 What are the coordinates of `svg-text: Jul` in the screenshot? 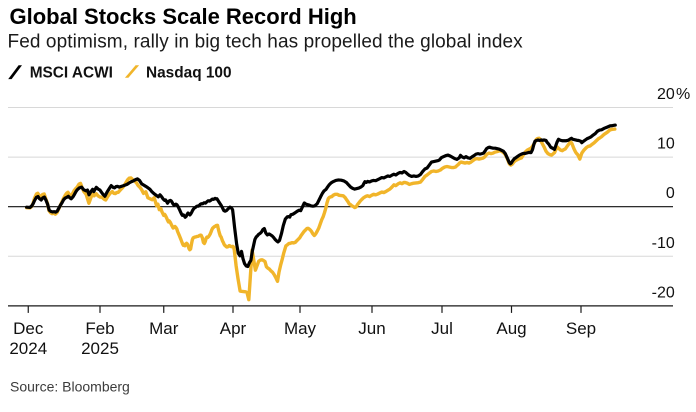 It's located at (442, 328).